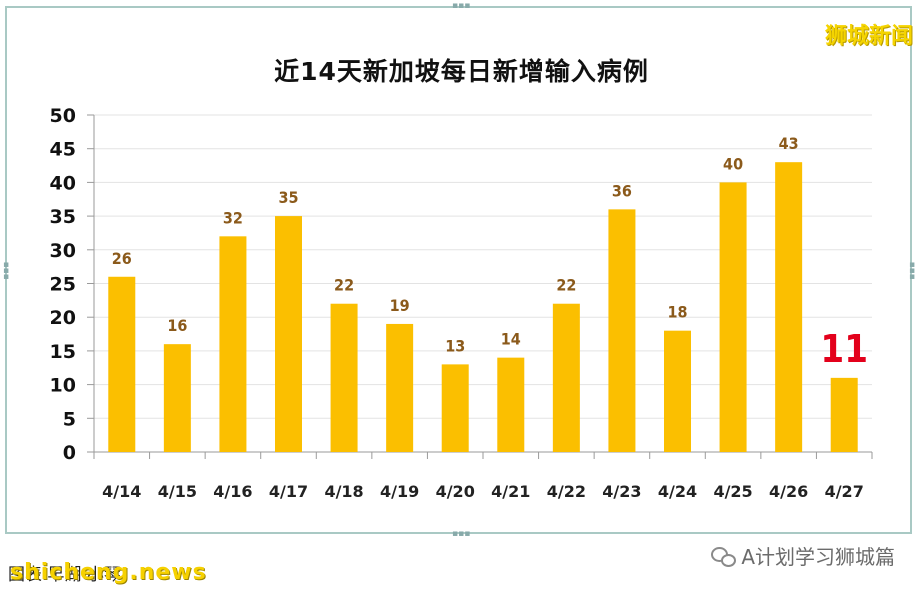  Describe the element at coordinates (789, 143) in the screenshot. I see `data-label: 43` at that location.